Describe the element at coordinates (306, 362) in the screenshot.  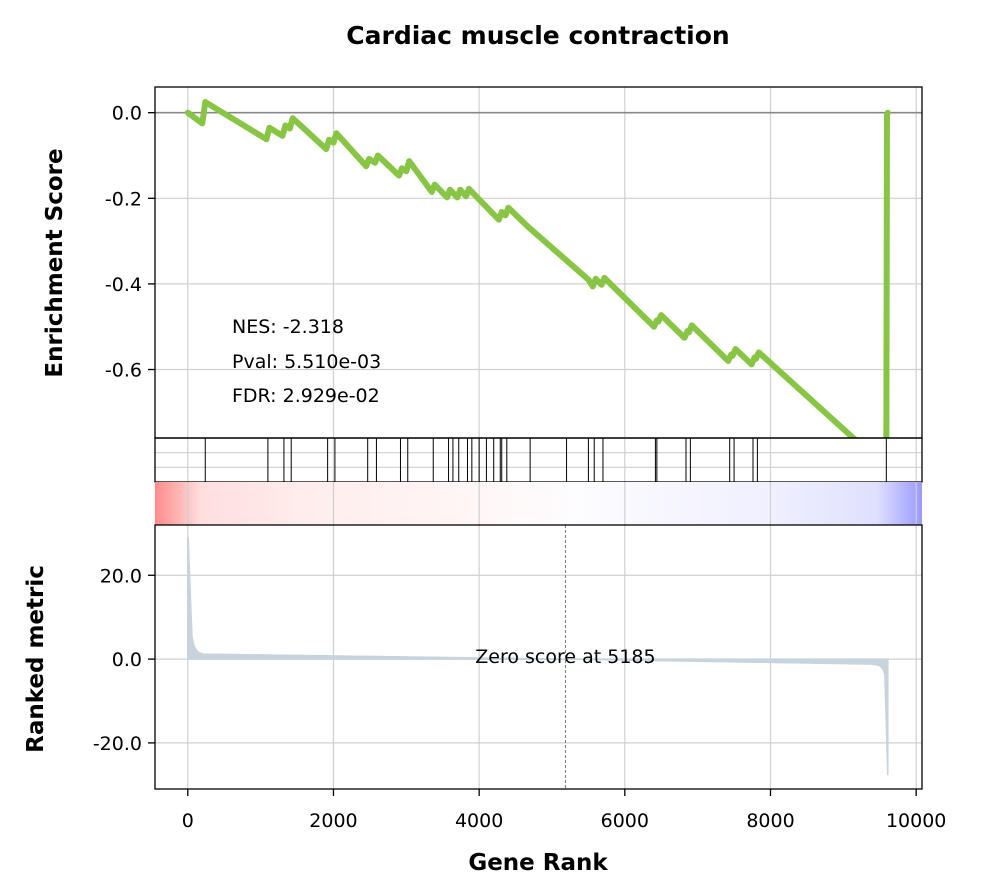
I see `pval-annotation: Pval: 5.510e-03` at that location.